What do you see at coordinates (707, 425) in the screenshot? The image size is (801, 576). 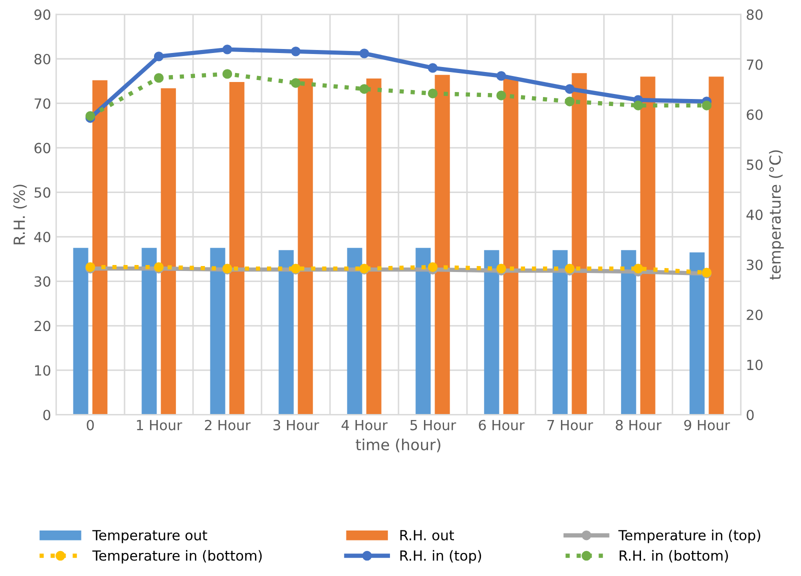 I see `x-tick-label: 9 Hour` at bounding box center [707, 425].